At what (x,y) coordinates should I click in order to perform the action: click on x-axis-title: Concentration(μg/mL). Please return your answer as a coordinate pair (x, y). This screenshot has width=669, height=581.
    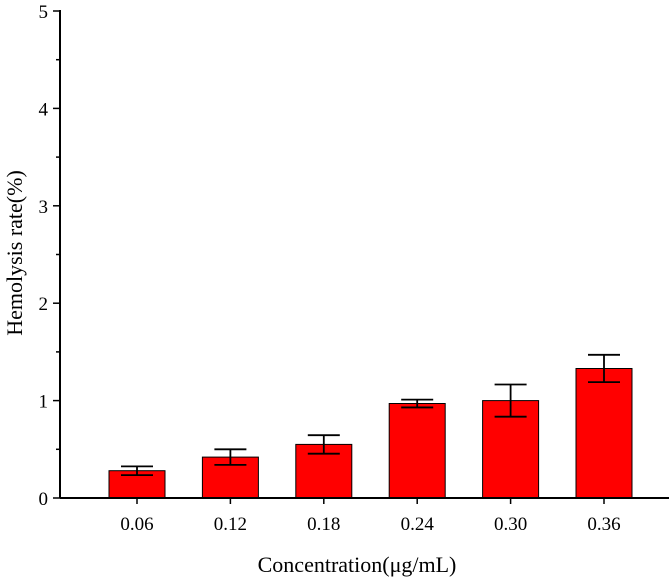
    Looking at the image, I should click on (357, 564).